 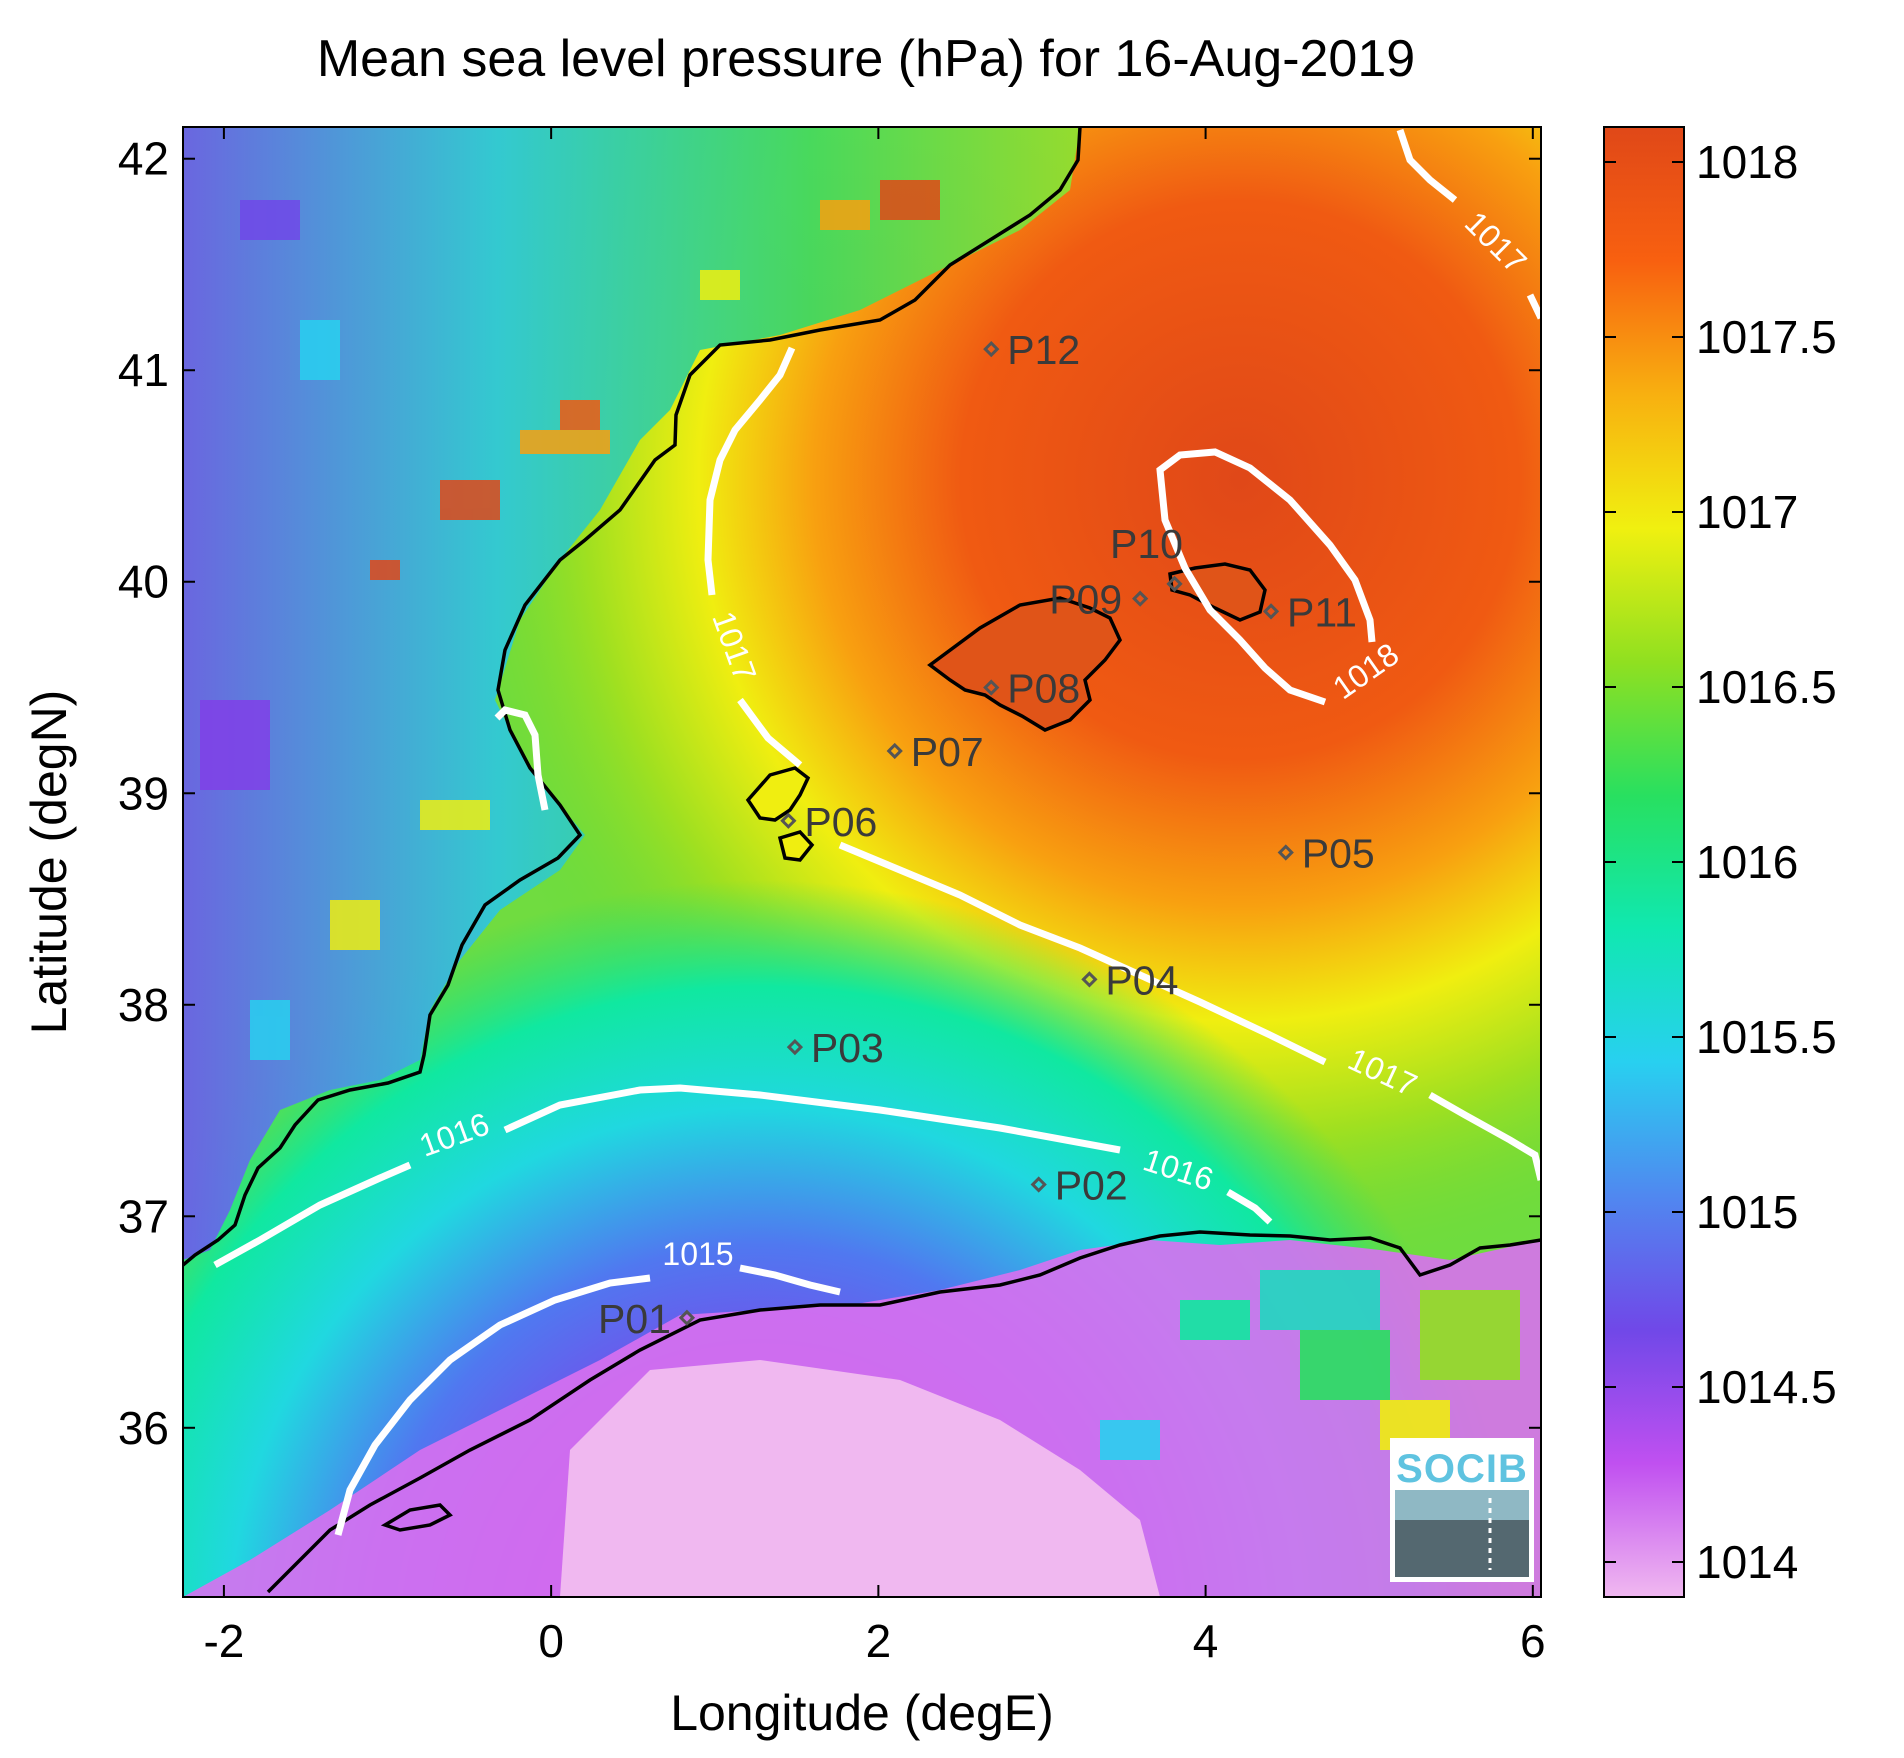 I want to click on y-tick-label: 42, so click(x=143, y=159).